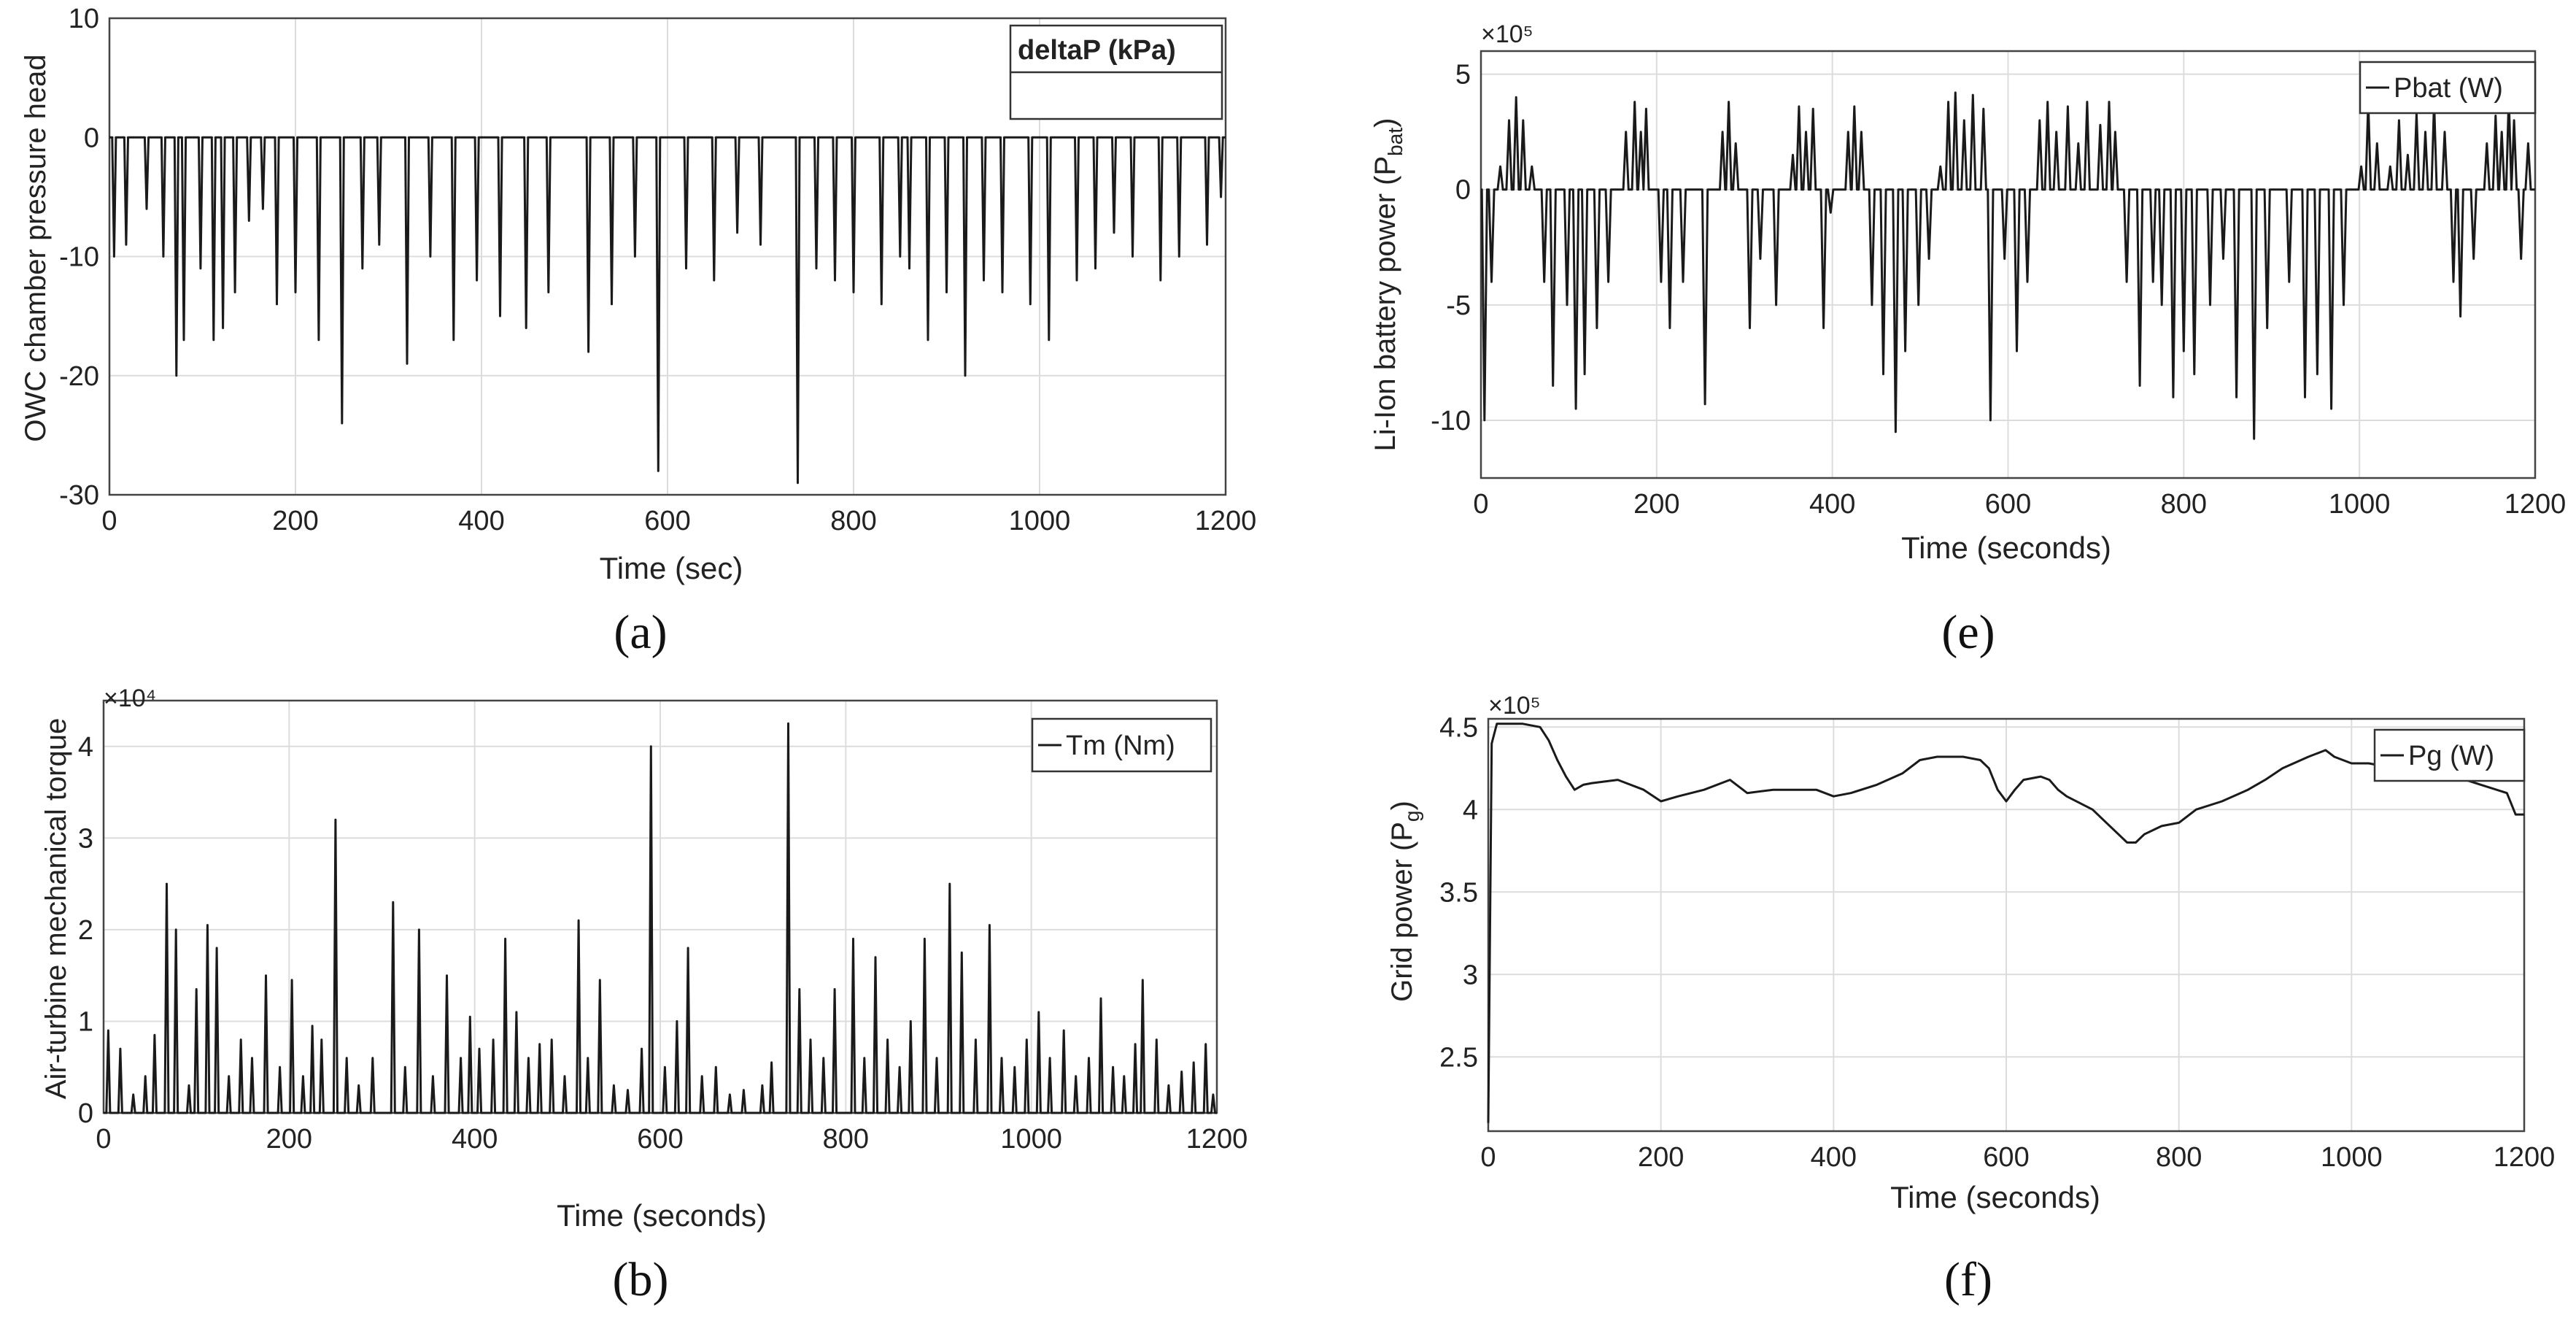 The image size is (2576, 1326). Describe the element at coordinates (1385, 304) in the screenshot. I see `chart-e-ylabel-main: Li-Ion battery power (P` at that location.